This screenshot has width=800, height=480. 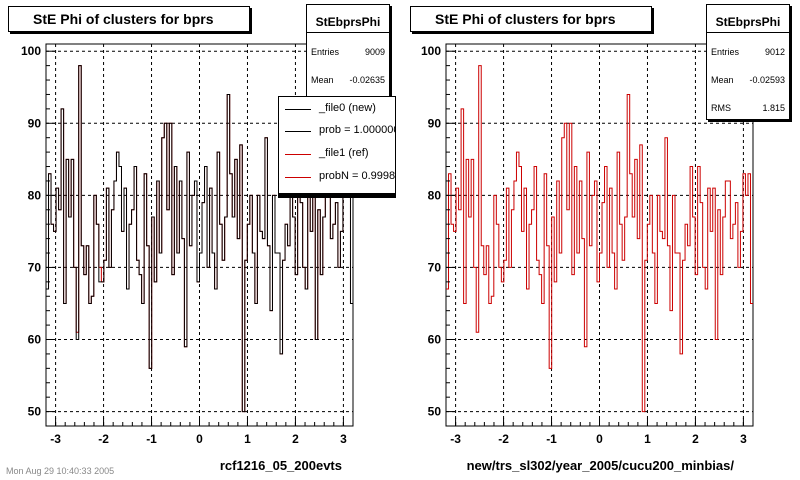 I want to click on stats-value: 9012, so click(x=774, y=52).